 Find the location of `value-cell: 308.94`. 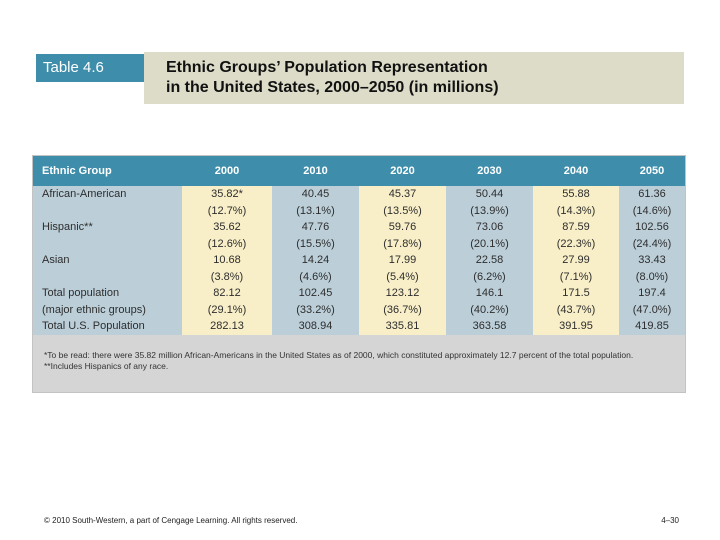

value-cell: 308.94 is located at coordinates (315, 326).